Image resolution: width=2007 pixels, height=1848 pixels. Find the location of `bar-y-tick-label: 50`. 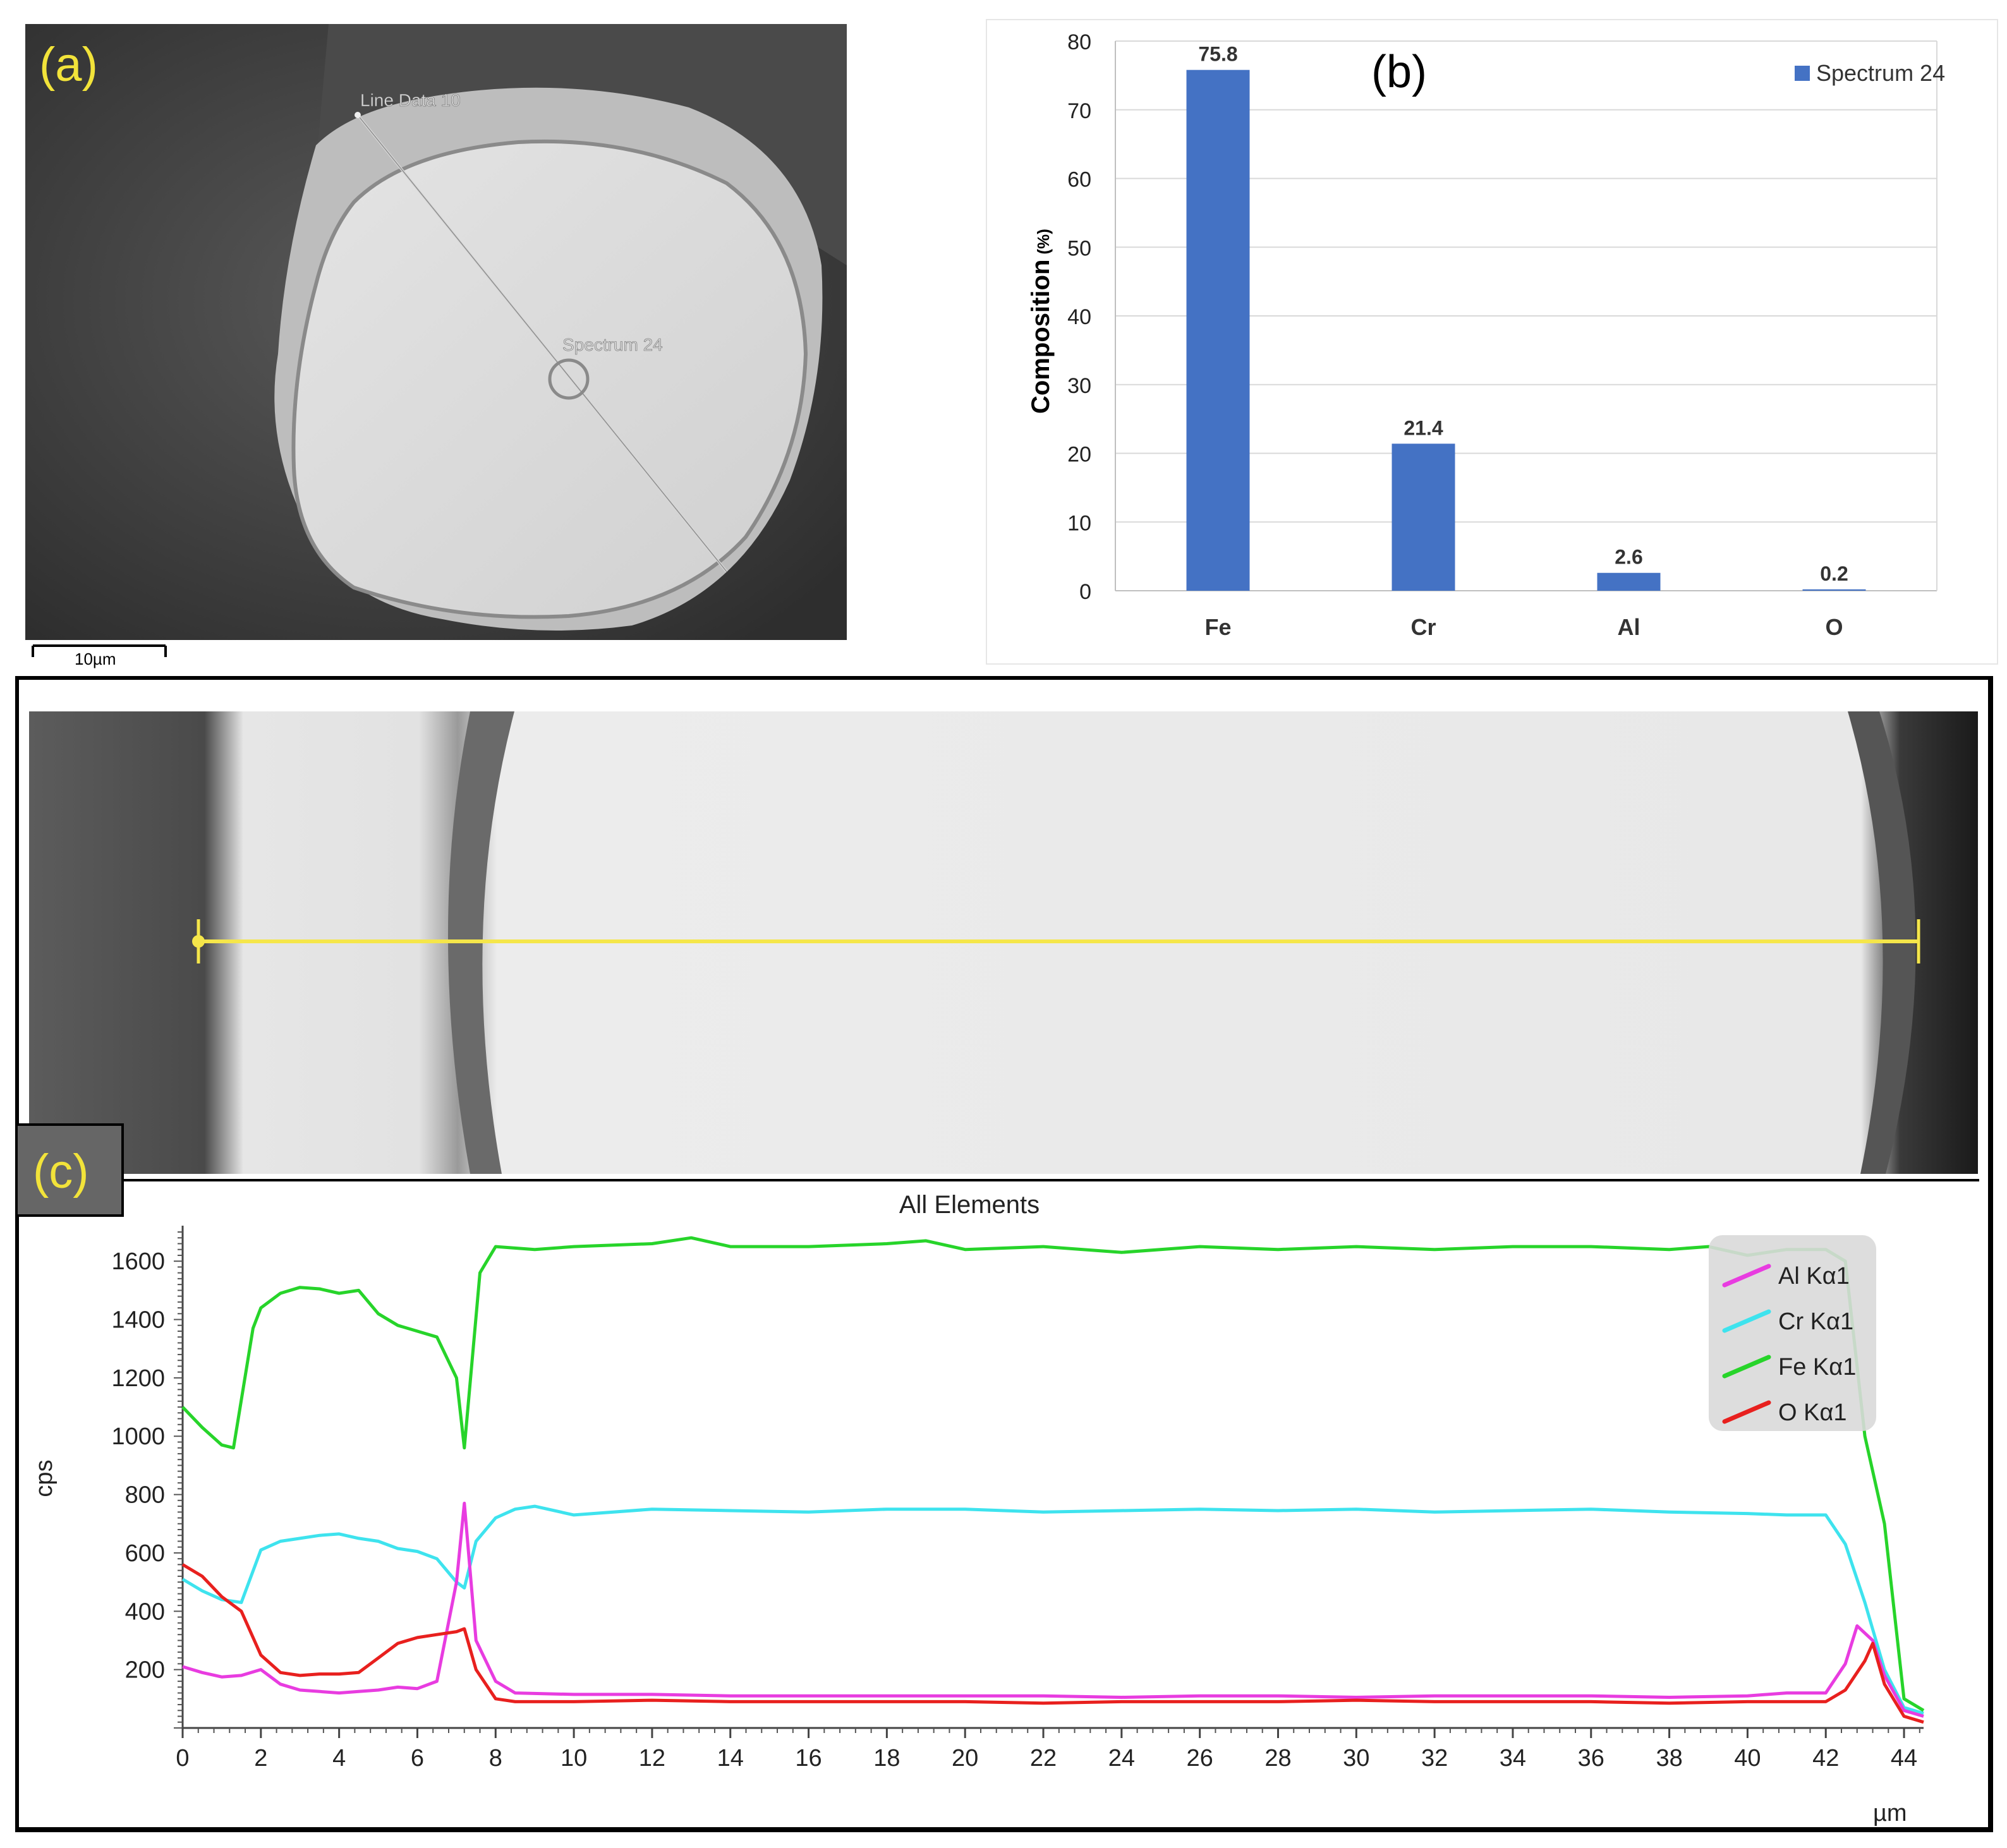

bar-y-tick-label: 50 is located at coordinates (1079, 248).